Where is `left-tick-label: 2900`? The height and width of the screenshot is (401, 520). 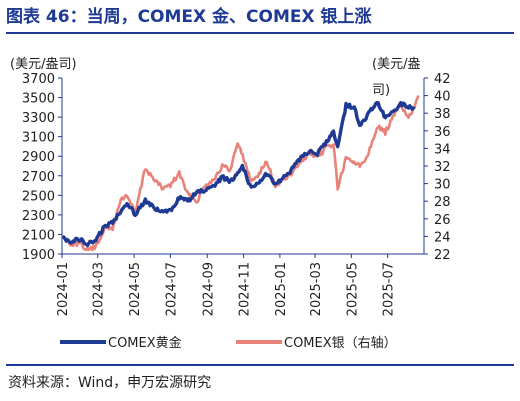 left-tick-label: 2900 is located at coordinates (38, 157).